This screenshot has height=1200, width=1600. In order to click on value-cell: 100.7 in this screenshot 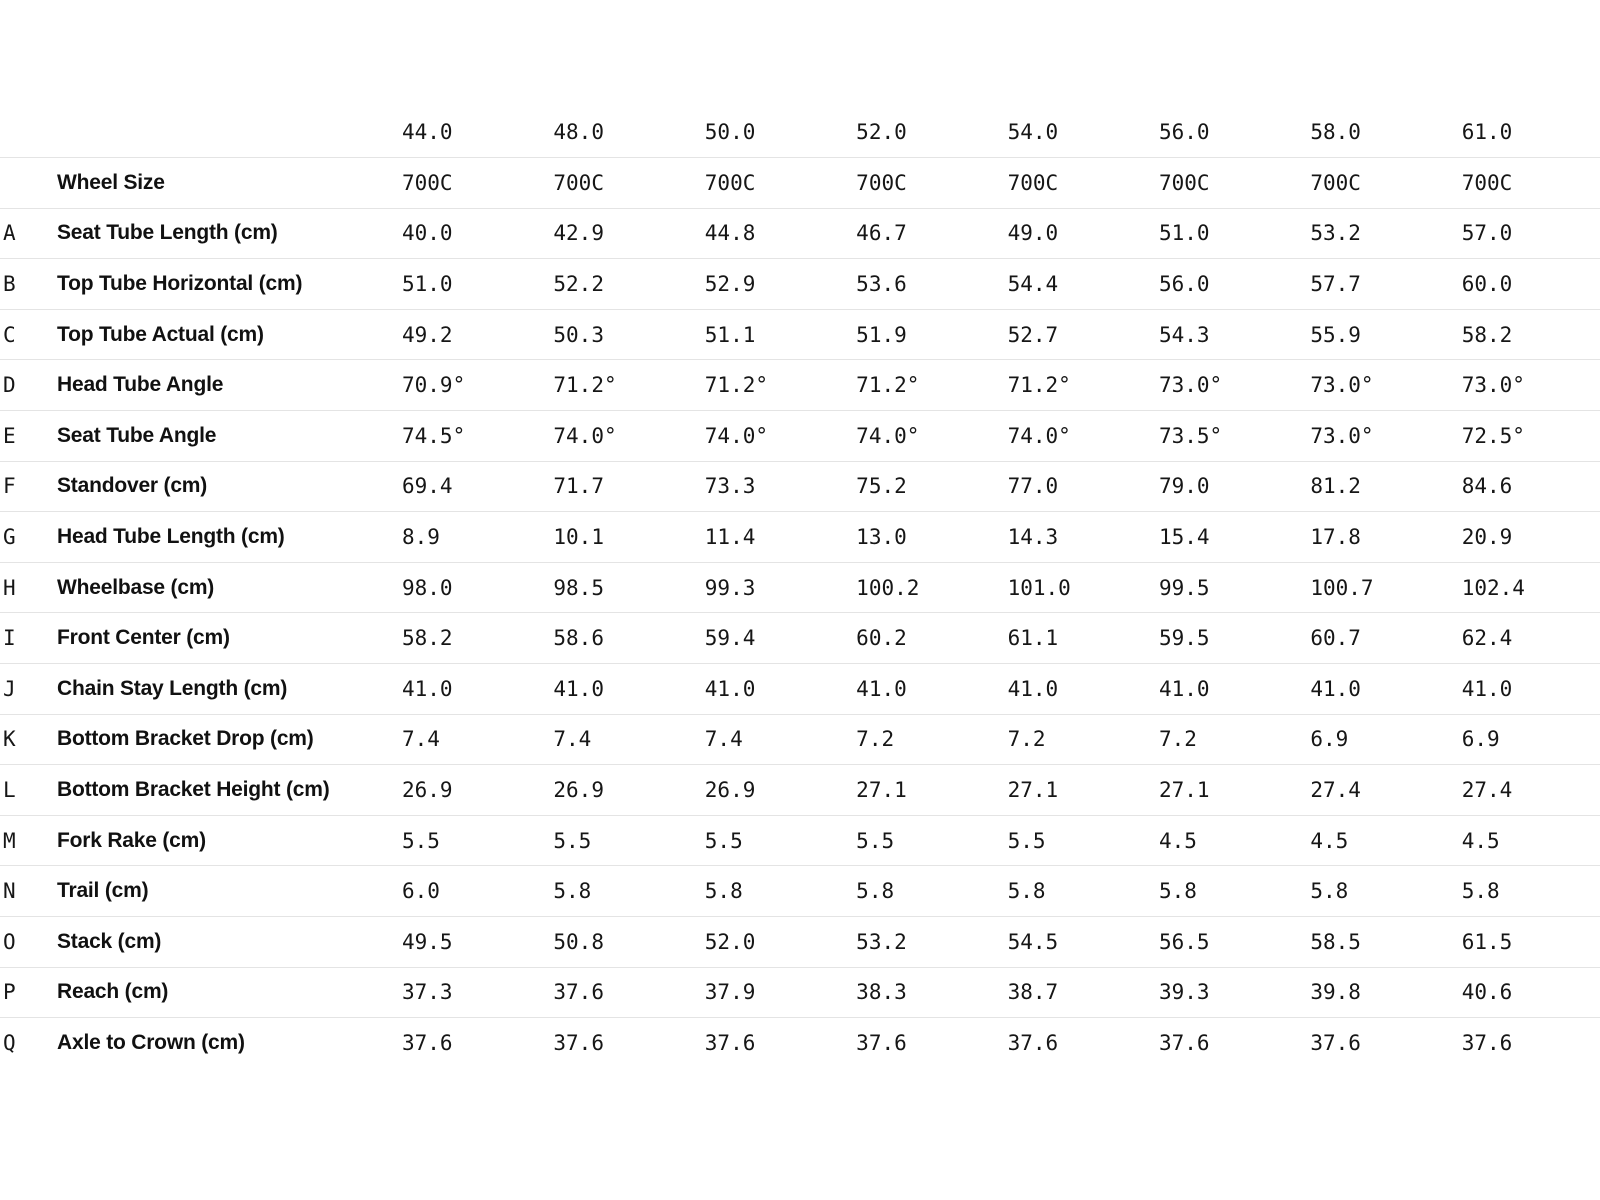, I will do `click(1342, 587)`.